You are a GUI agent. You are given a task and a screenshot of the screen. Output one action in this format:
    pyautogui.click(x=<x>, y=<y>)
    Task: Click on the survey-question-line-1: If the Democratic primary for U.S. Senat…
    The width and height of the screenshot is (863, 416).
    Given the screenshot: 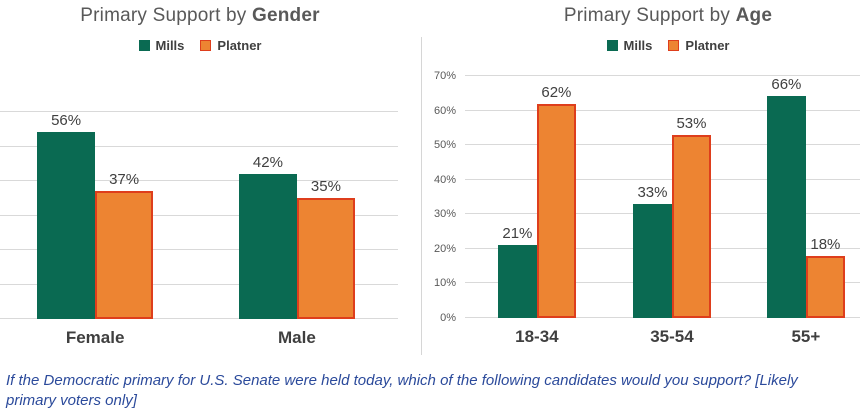 What is the action you would take?
    pyautogui.click(x=402, y=380)
    